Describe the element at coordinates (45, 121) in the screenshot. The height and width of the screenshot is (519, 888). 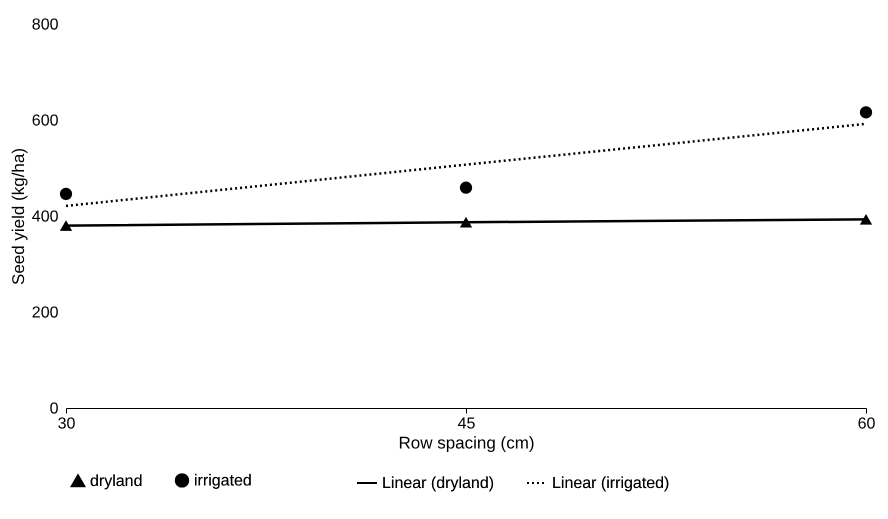
I see `y-tick-label: 600` at that location.